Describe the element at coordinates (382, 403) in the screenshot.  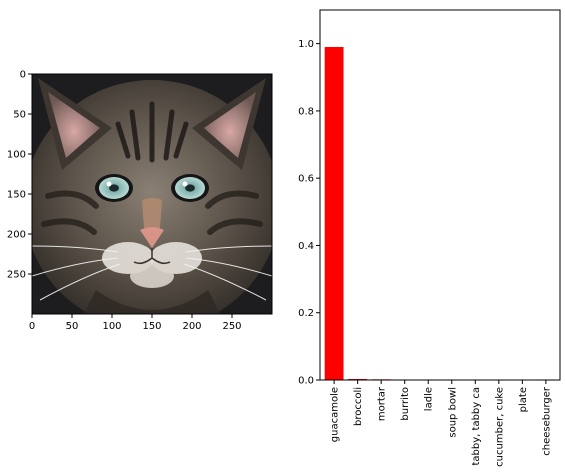
I see `chart-x-tick-label: mortar` at that location.